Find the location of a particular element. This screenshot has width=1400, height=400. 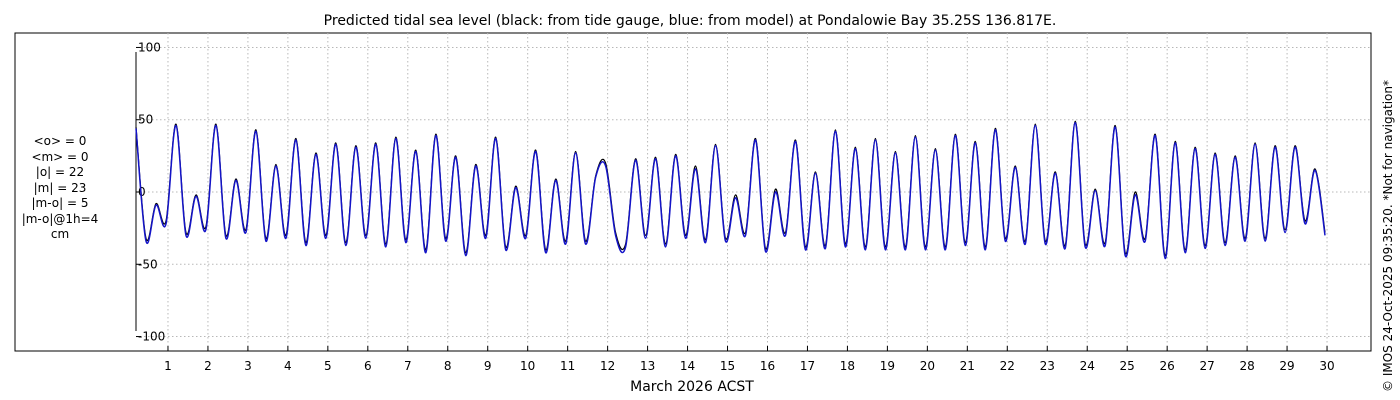

stat-abs-diff-1h: |m-o|@1h=4 is located at coordinates (60, 218).